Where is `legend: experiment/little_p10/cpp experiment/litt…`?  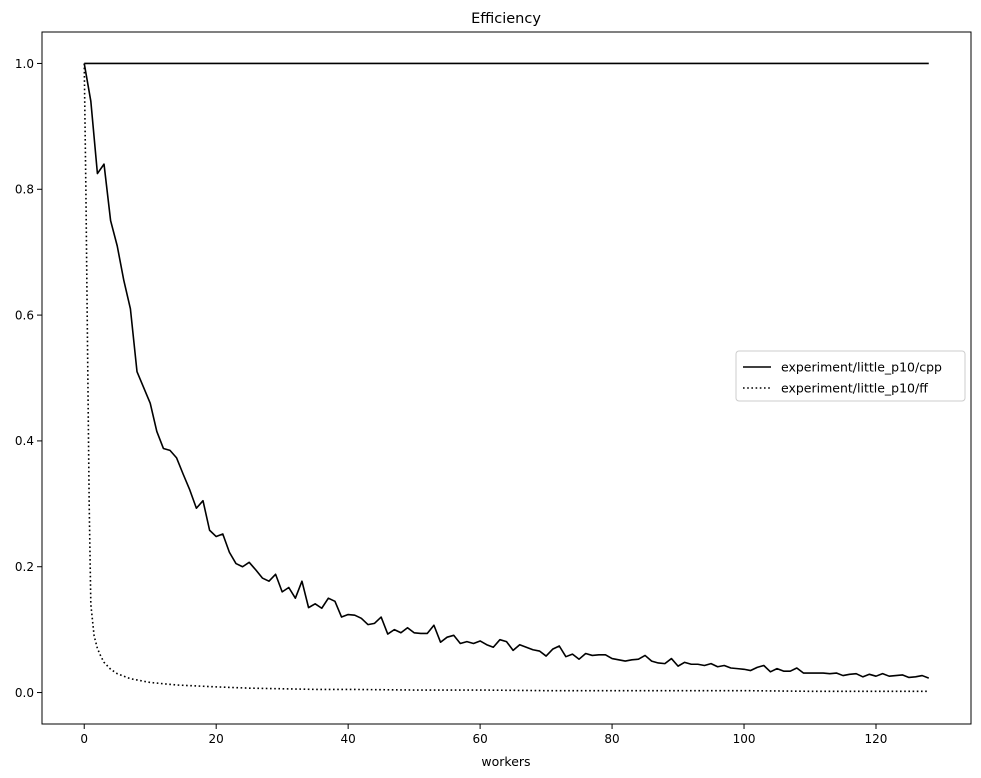
legend: experiment/little_p10/cpp experiment/litt… is located at coordinates (850, 376).